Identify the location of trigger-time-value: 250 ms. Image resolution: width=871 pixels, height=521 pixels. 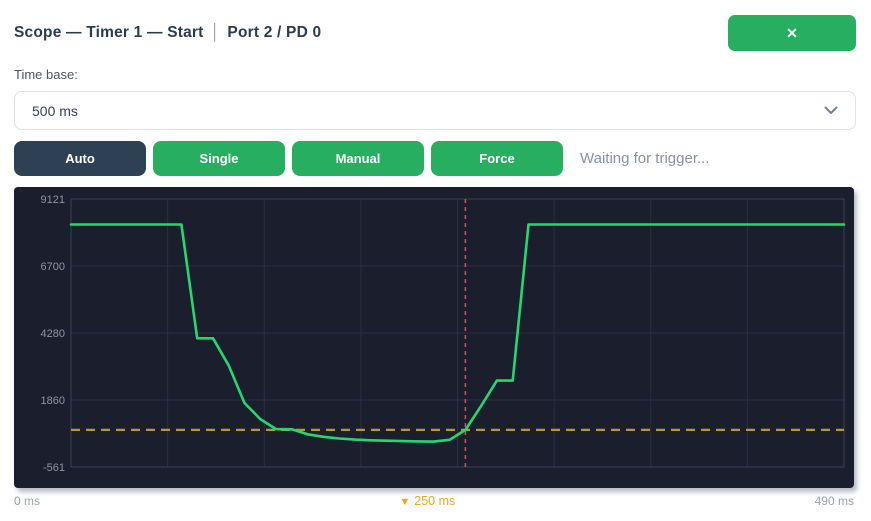
(435, 501).